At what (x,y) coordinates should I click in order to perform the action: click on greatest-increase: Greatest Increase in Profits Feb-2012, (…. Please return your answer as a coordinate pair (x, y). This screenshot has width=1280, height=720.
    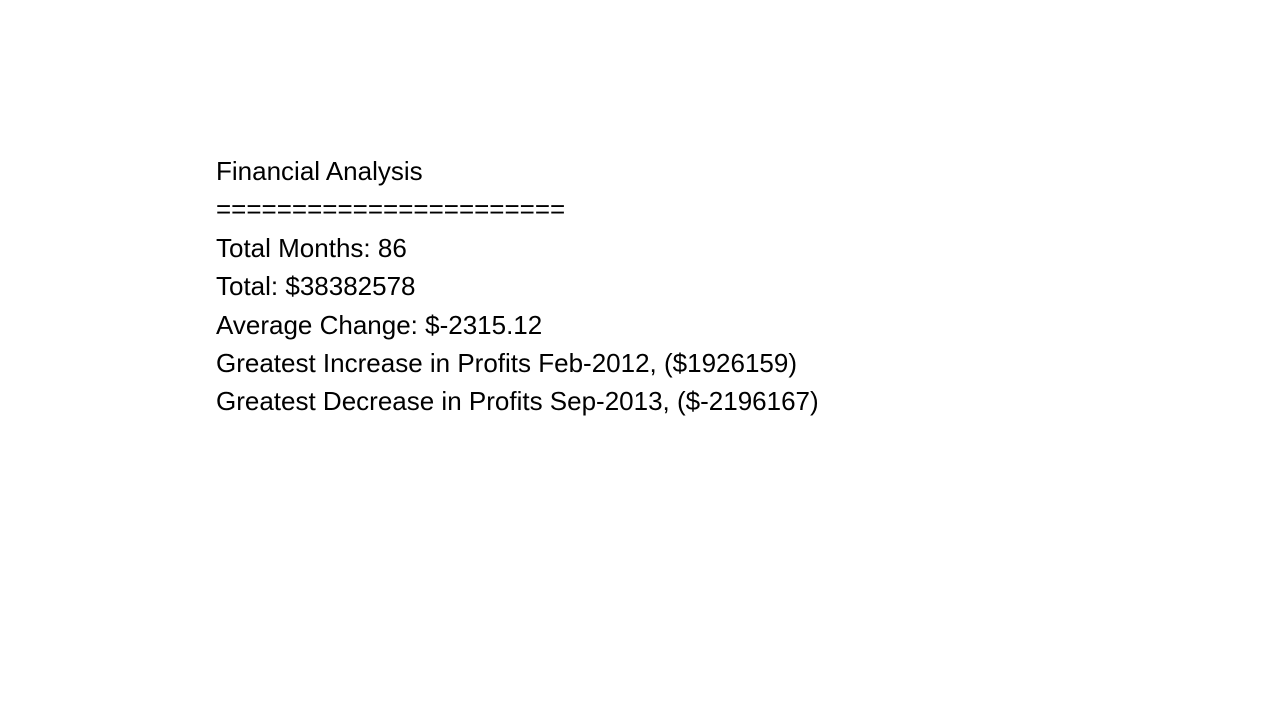
    Looking at the image, I should click on (506, 363).